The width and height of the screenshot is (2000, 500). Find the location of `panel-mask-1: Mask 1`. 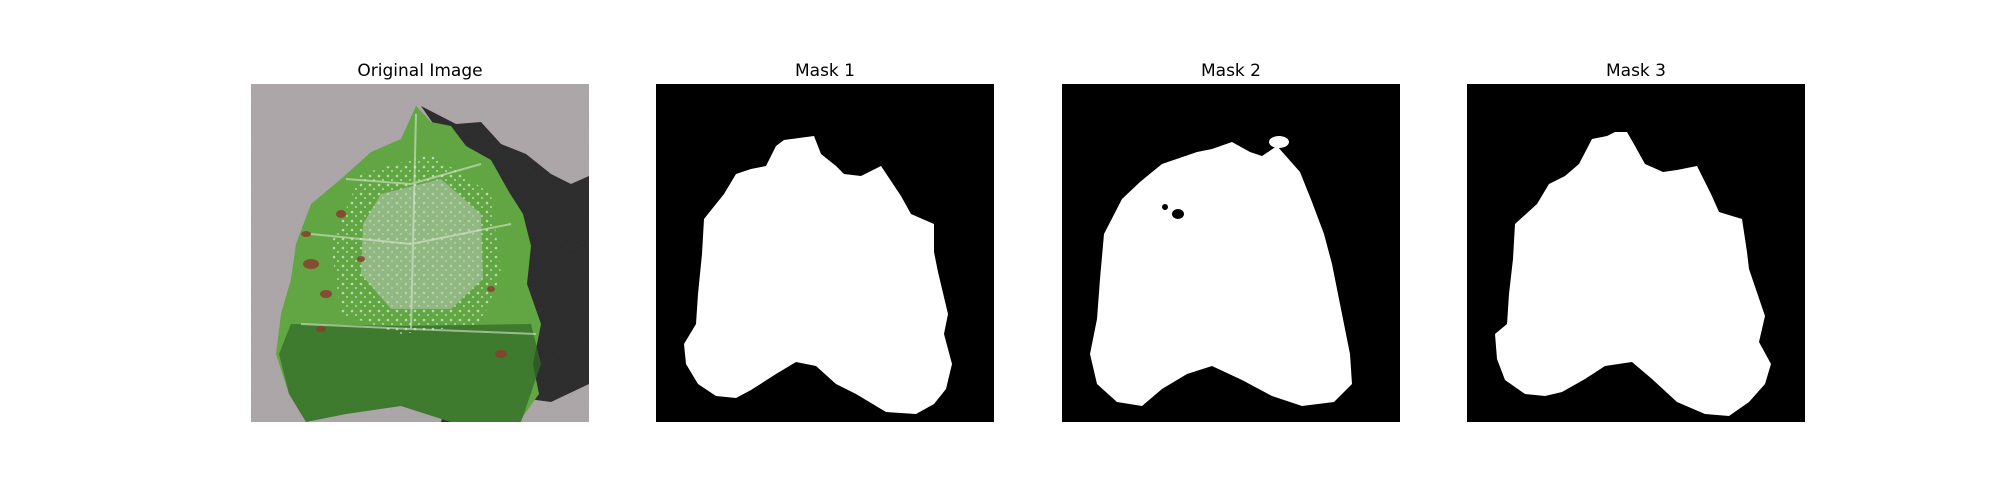

panel-mask-1: Mask 1 is located at coordinates (825, 240).